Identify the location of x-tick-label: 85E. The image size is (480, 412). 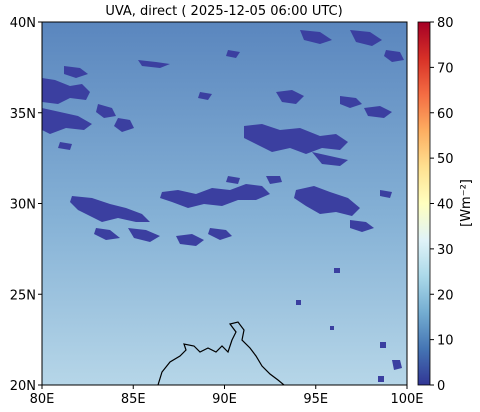
(133, 399).